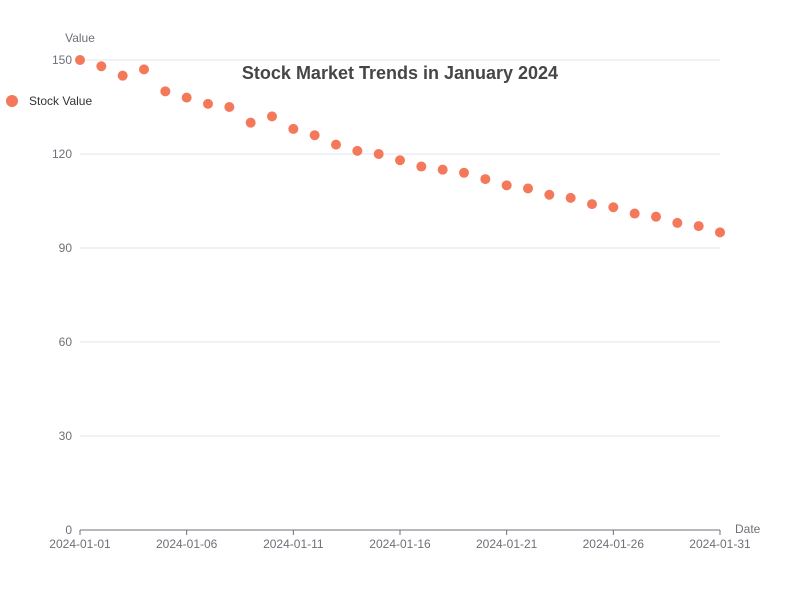  What do you see at coordinates (80, 38) in the screenshot?
I see `y-axis-name: Value` at bounding box center [80, 38].